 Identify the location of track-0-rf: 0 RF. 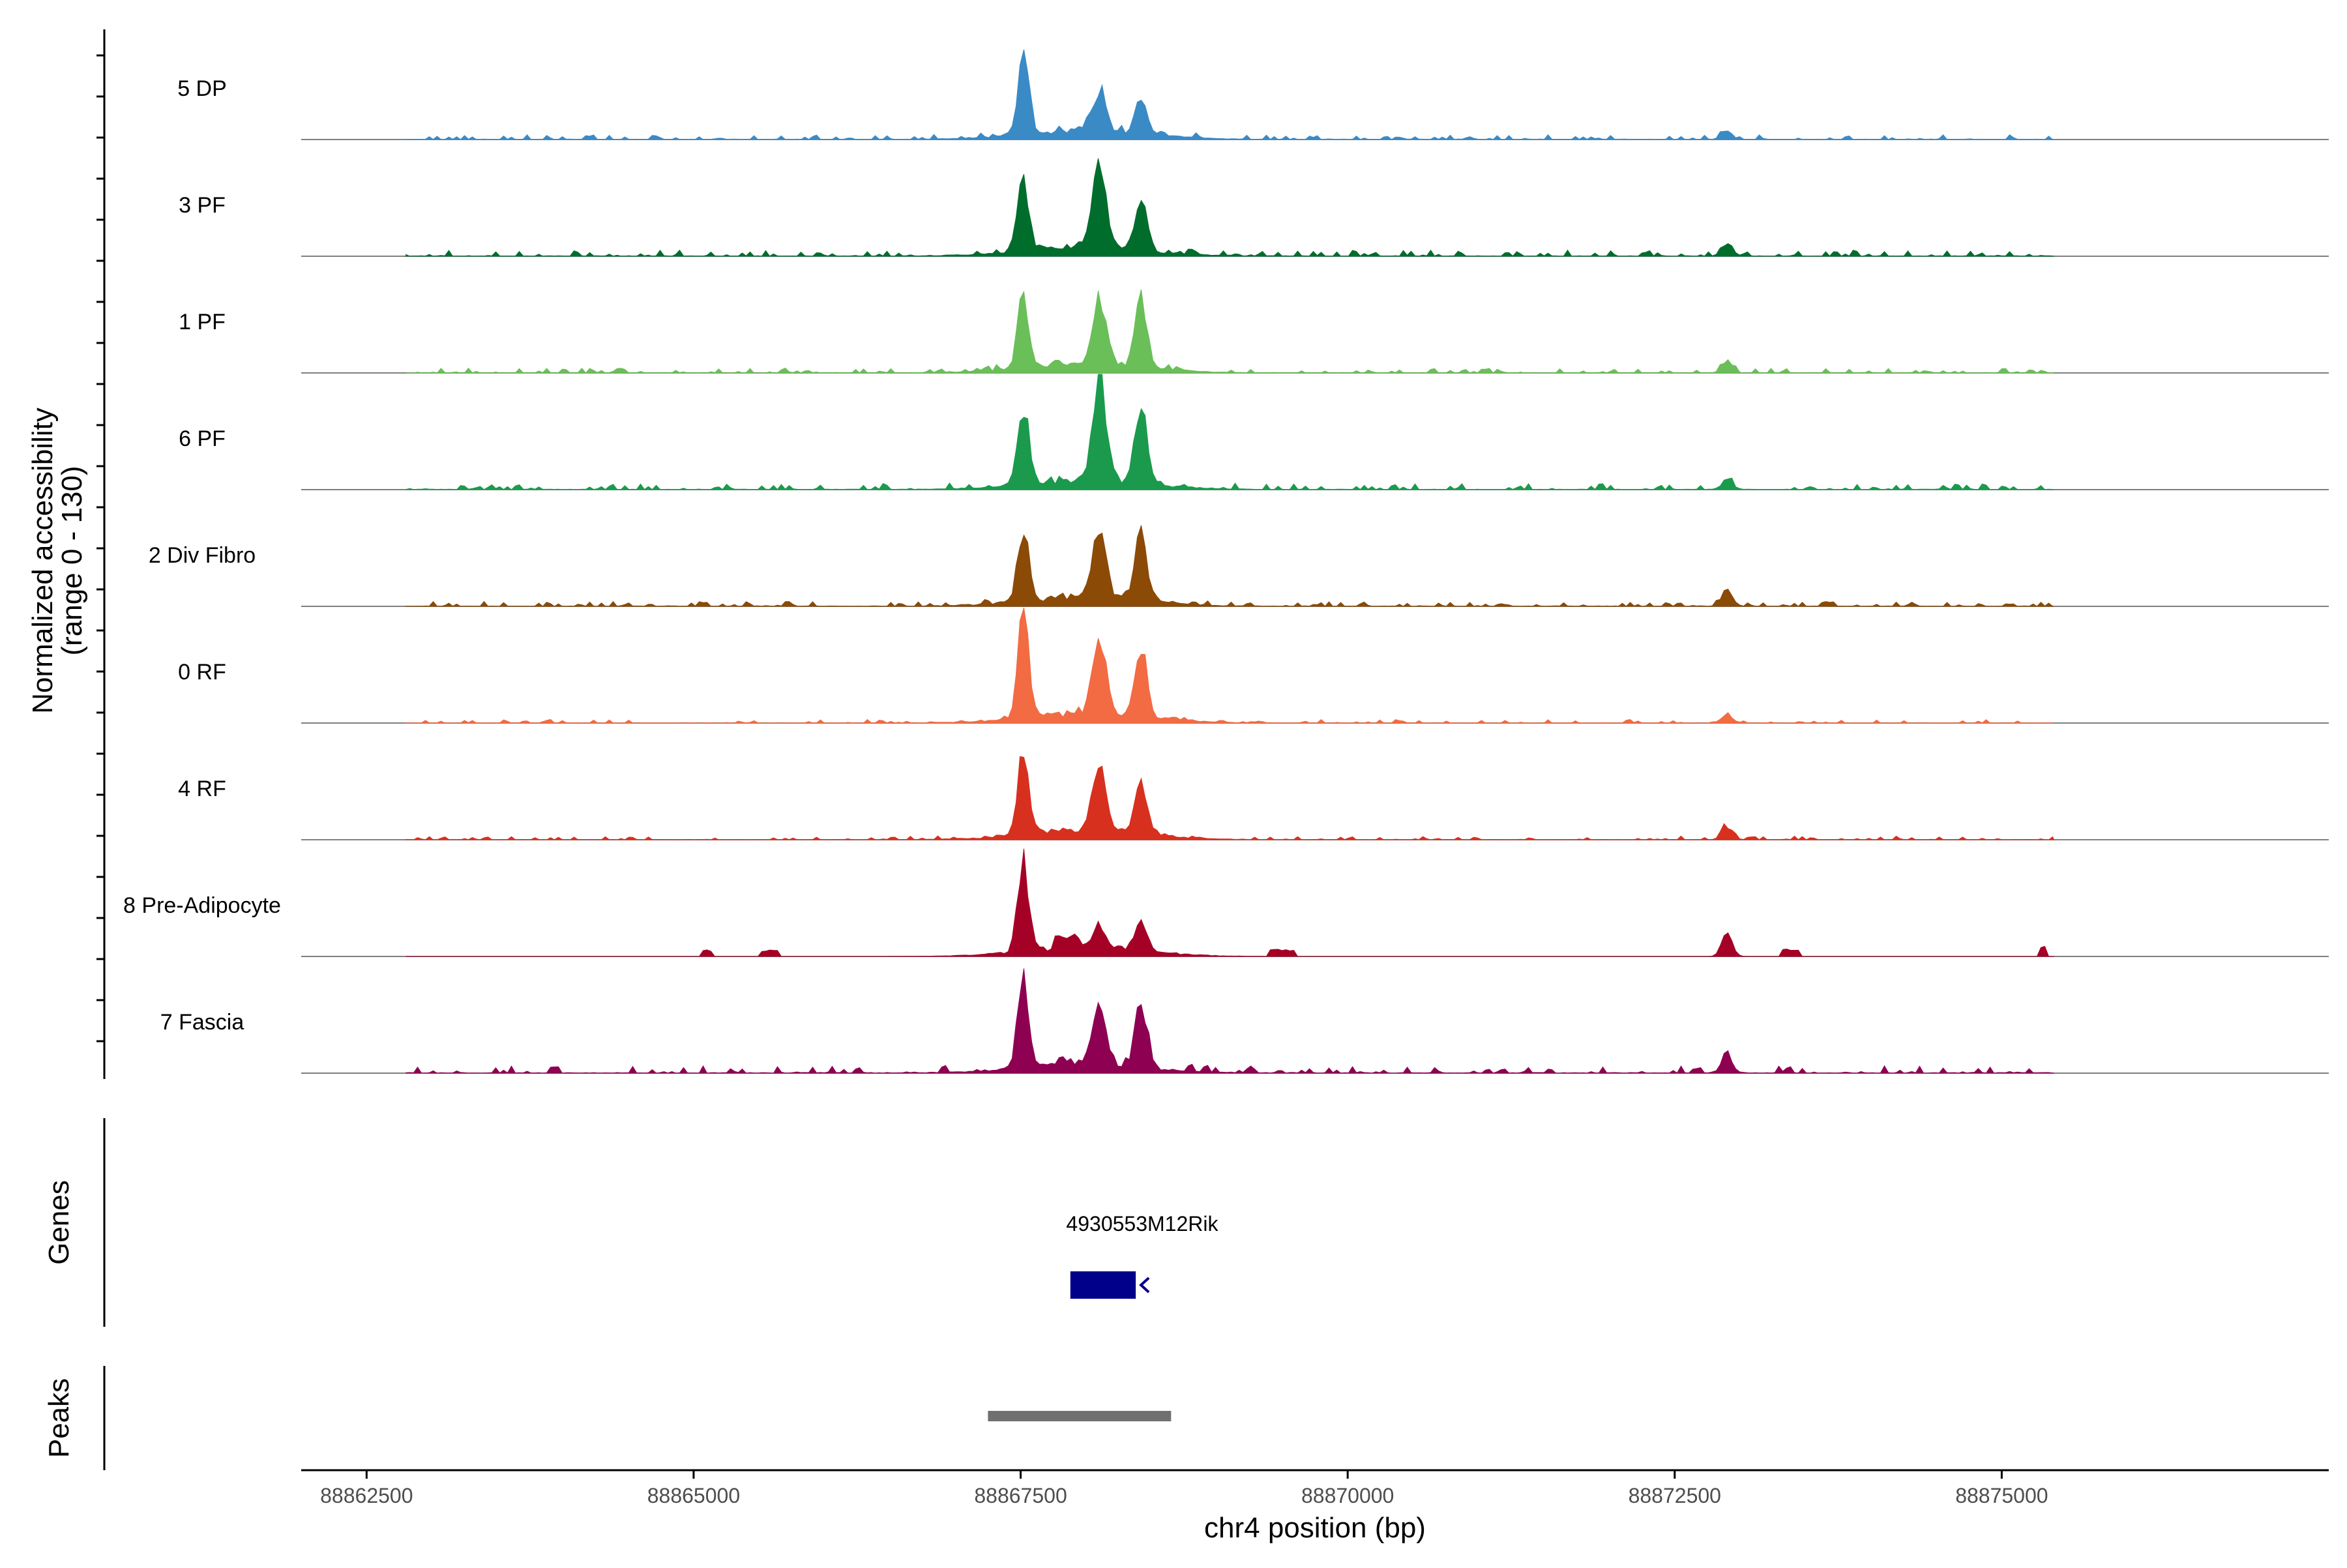
(1253, 666).